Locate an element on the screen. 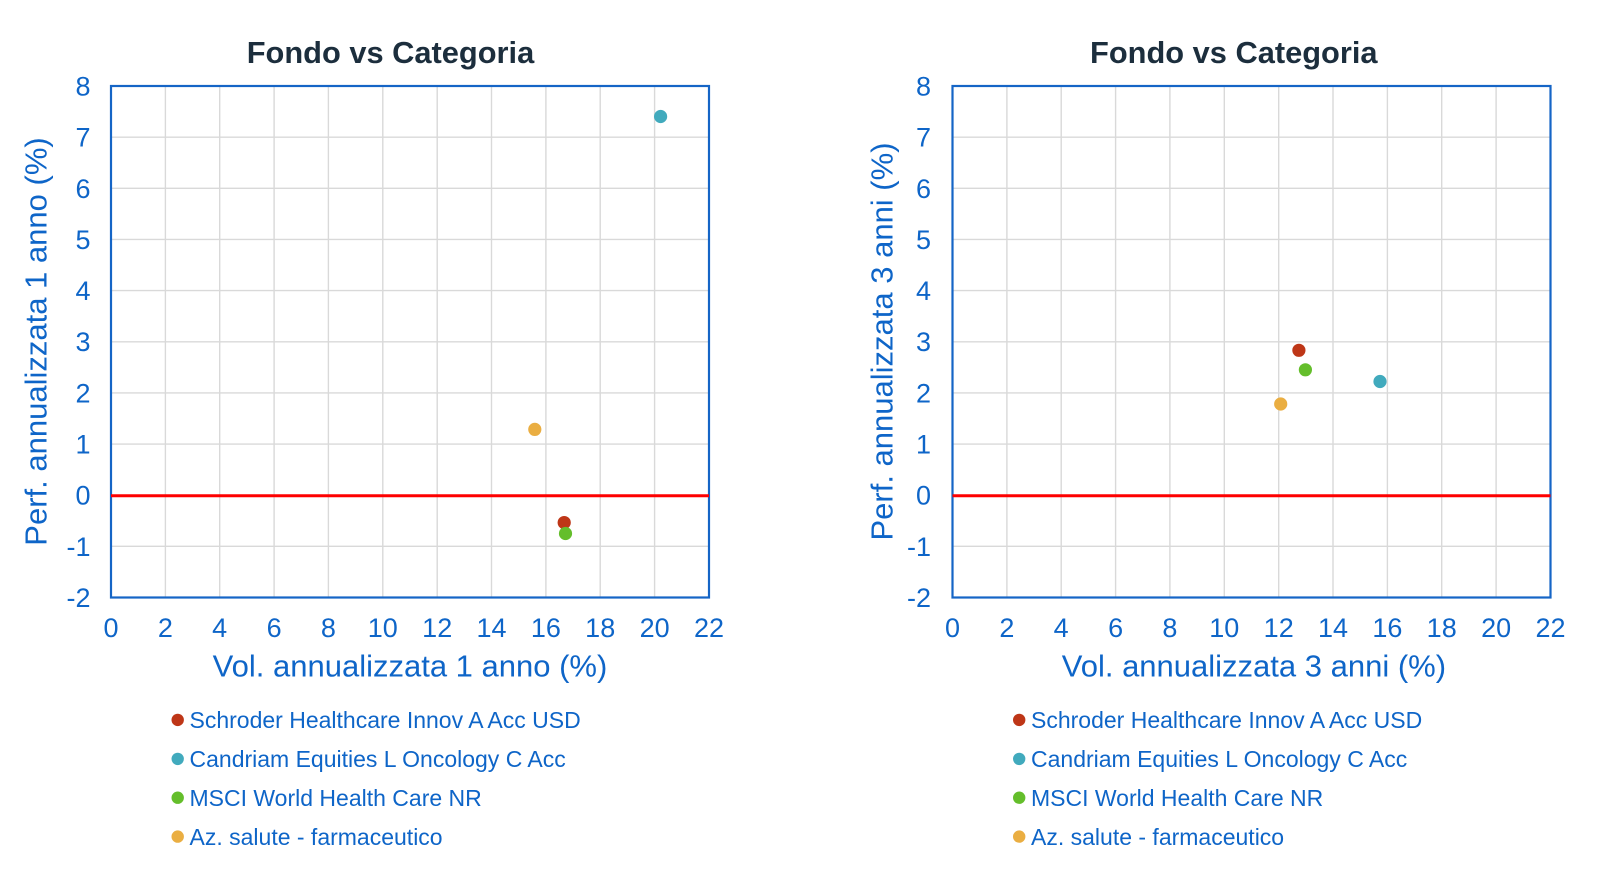 The width and height of the screenshot is (1600, 887). svg-text: Perf. annualizzata 3 anni (%) is located at coordinates (882, 341).